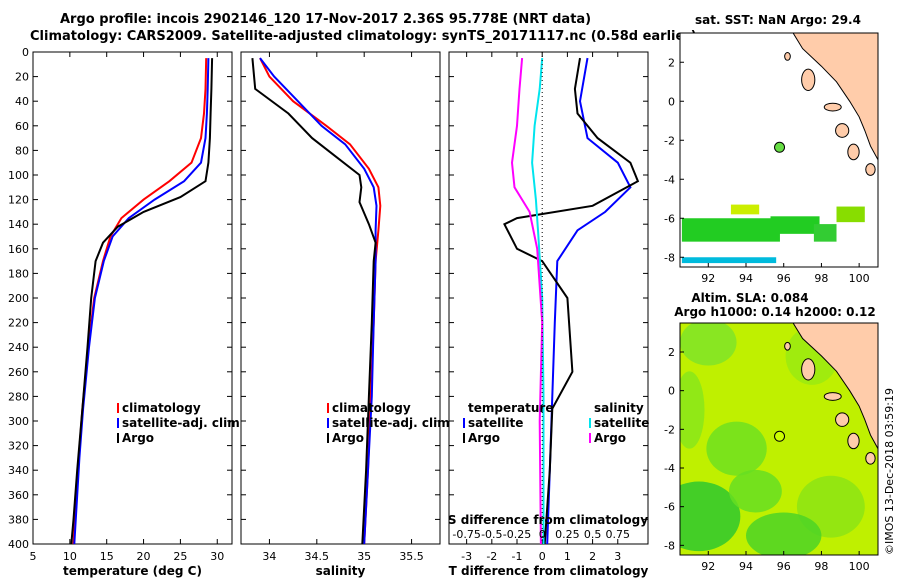 This screenshot has height=580, width=900. Describe the element at coordinates (669, 179) in the screenshot. I see `map-y-tick-label: -4` at that location.